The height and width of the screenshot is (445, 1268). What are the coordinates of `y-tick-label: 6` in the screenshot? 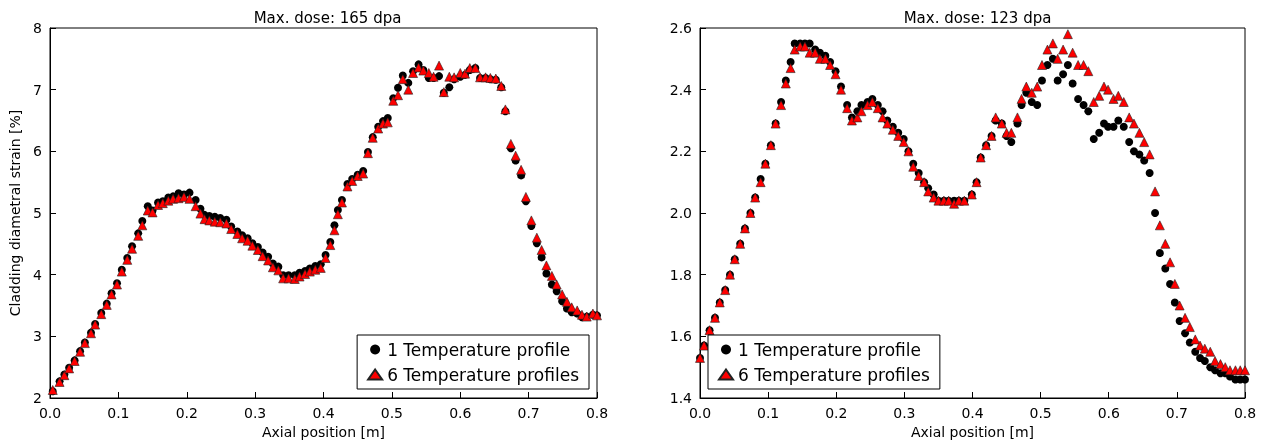 It's located at (38, 151).